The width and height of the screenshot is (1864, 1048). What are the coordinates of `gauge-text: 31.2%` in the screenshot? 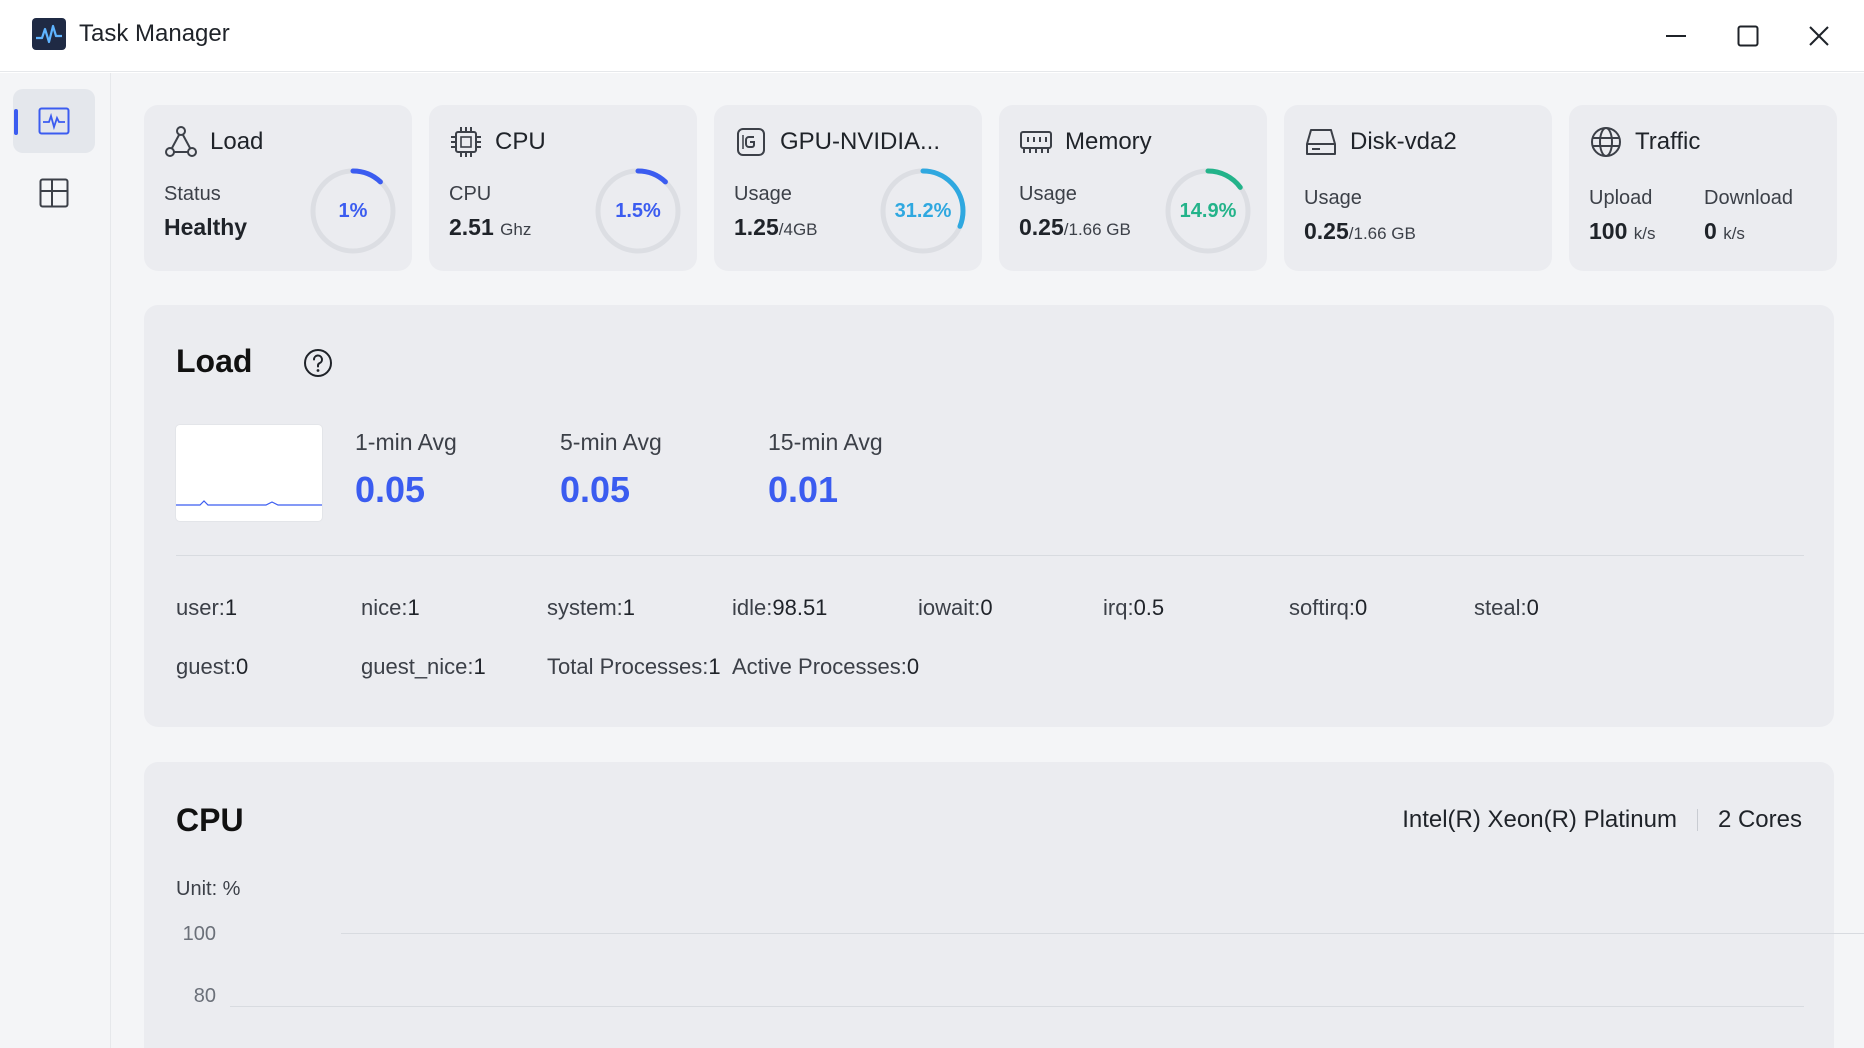 It's located at (923, 210).